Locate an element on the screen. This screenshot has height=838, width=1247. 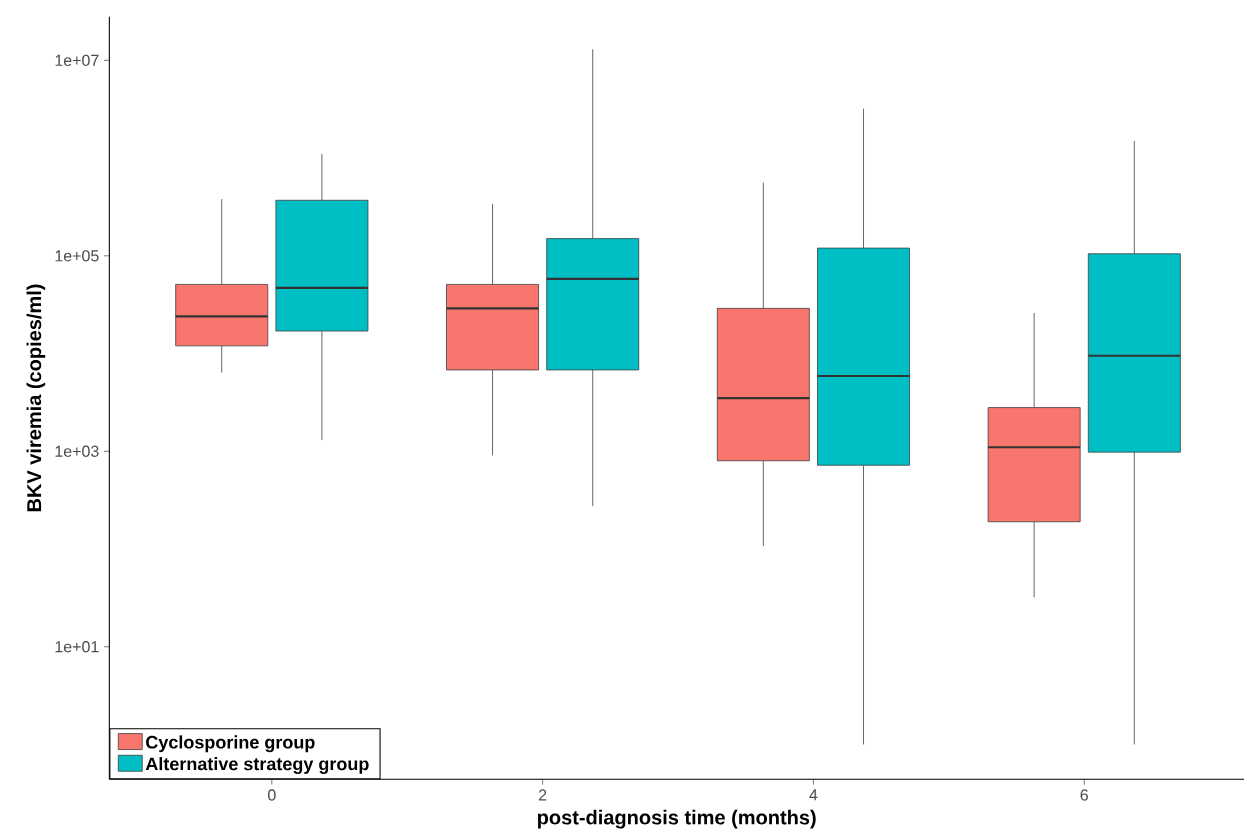
x-tick-label: 4 is located at coordinates (813, 795).